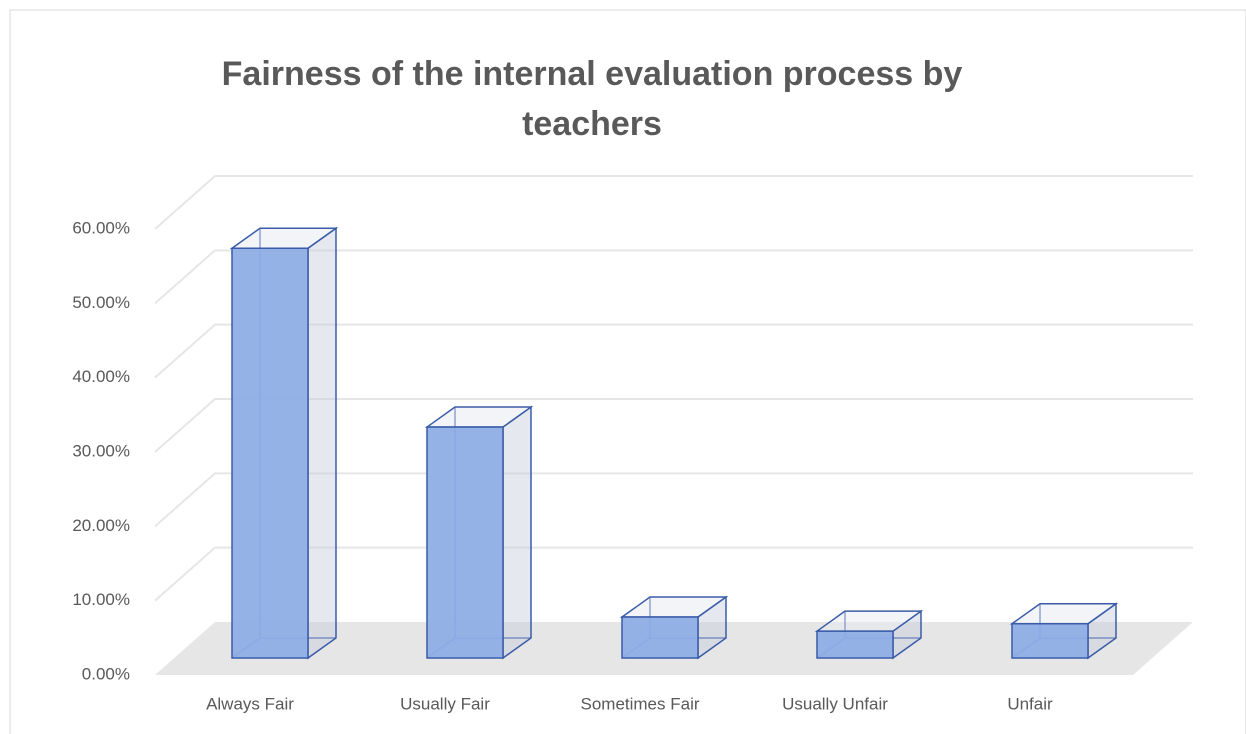  Describe the element at coordinates (835, 703) in the screenshot. I see `x-tick-label: Usually Unfair` at that location.